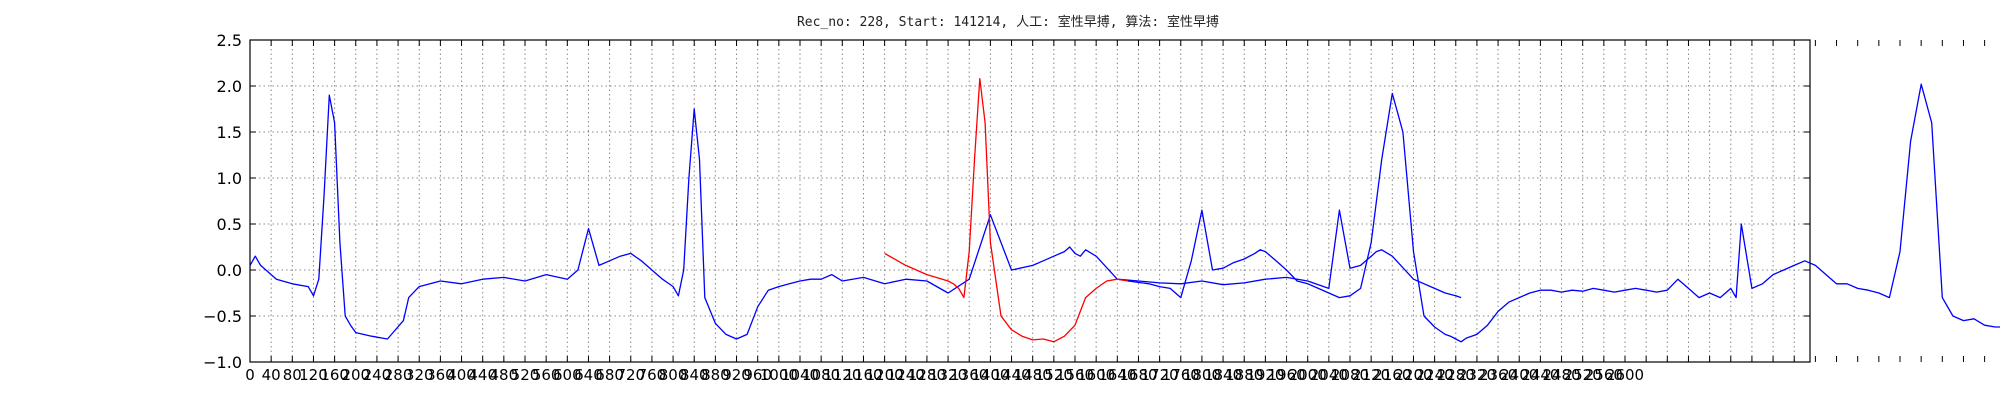 Image resolution: width=2000 pixels, height=400 pixels. I want to click on x-tick-label: 1560, so click(1075, 375).